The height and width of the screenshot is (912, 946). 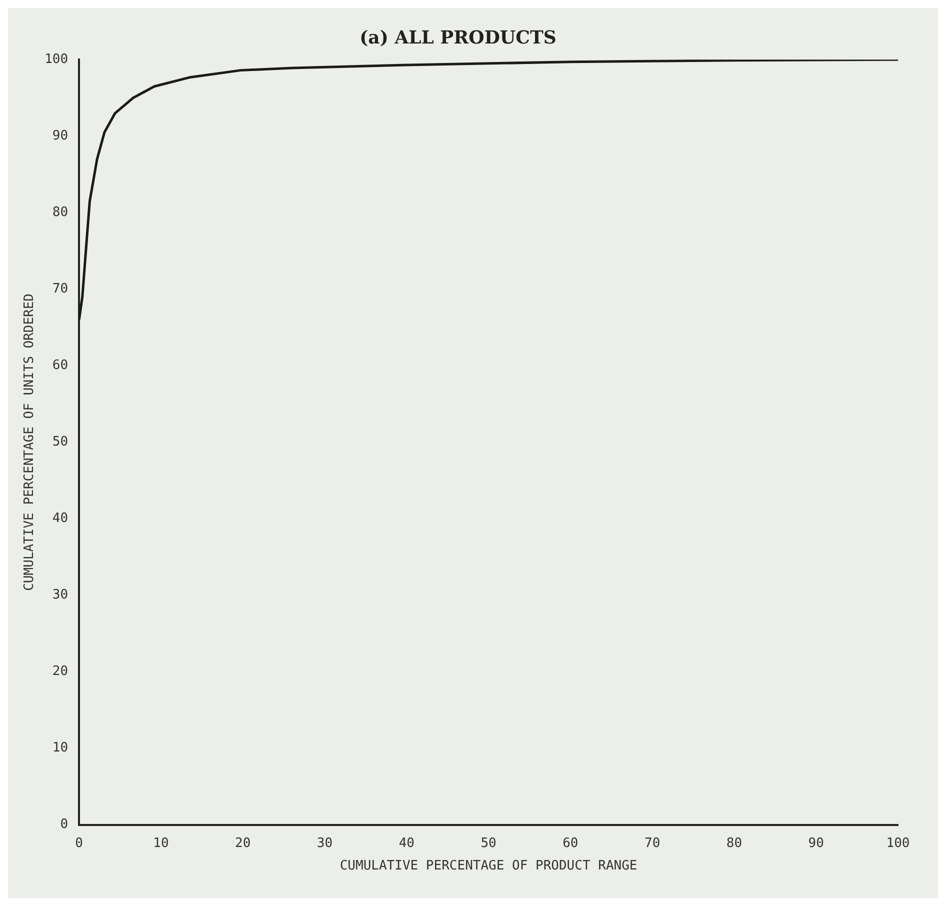 What do you see at coordinates (64, 824) in the screenshot?
I see `y-tick-label: 0` at bounding box center [64, 824].